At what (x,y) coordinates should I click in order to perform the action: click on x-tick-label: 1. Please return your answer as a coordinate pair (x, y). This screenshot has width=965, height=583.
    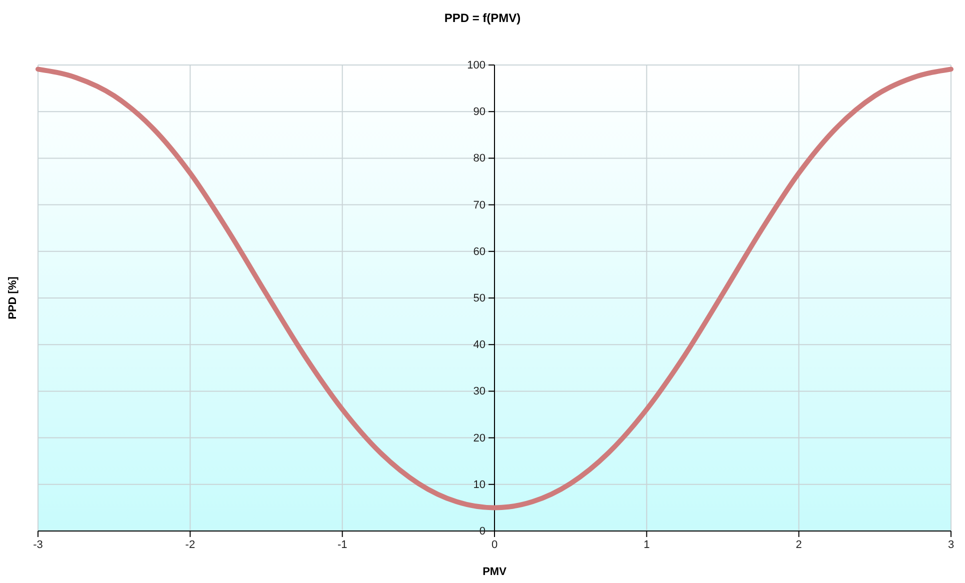
    Looking at the image, I should click on (647, 544).